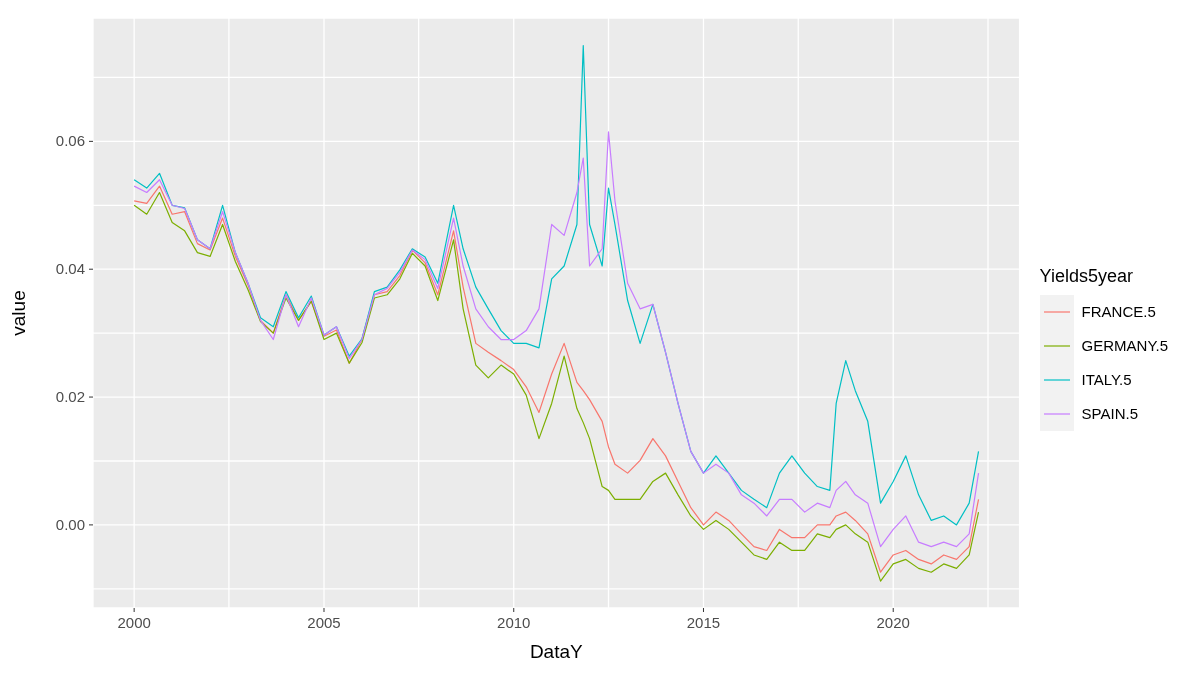 The image size is (1190, 700). What do you see at coordinates (1118, 311) in the screenshot?
I see `legend-label: FRANCE.5` at bounding box center [1118, 311].